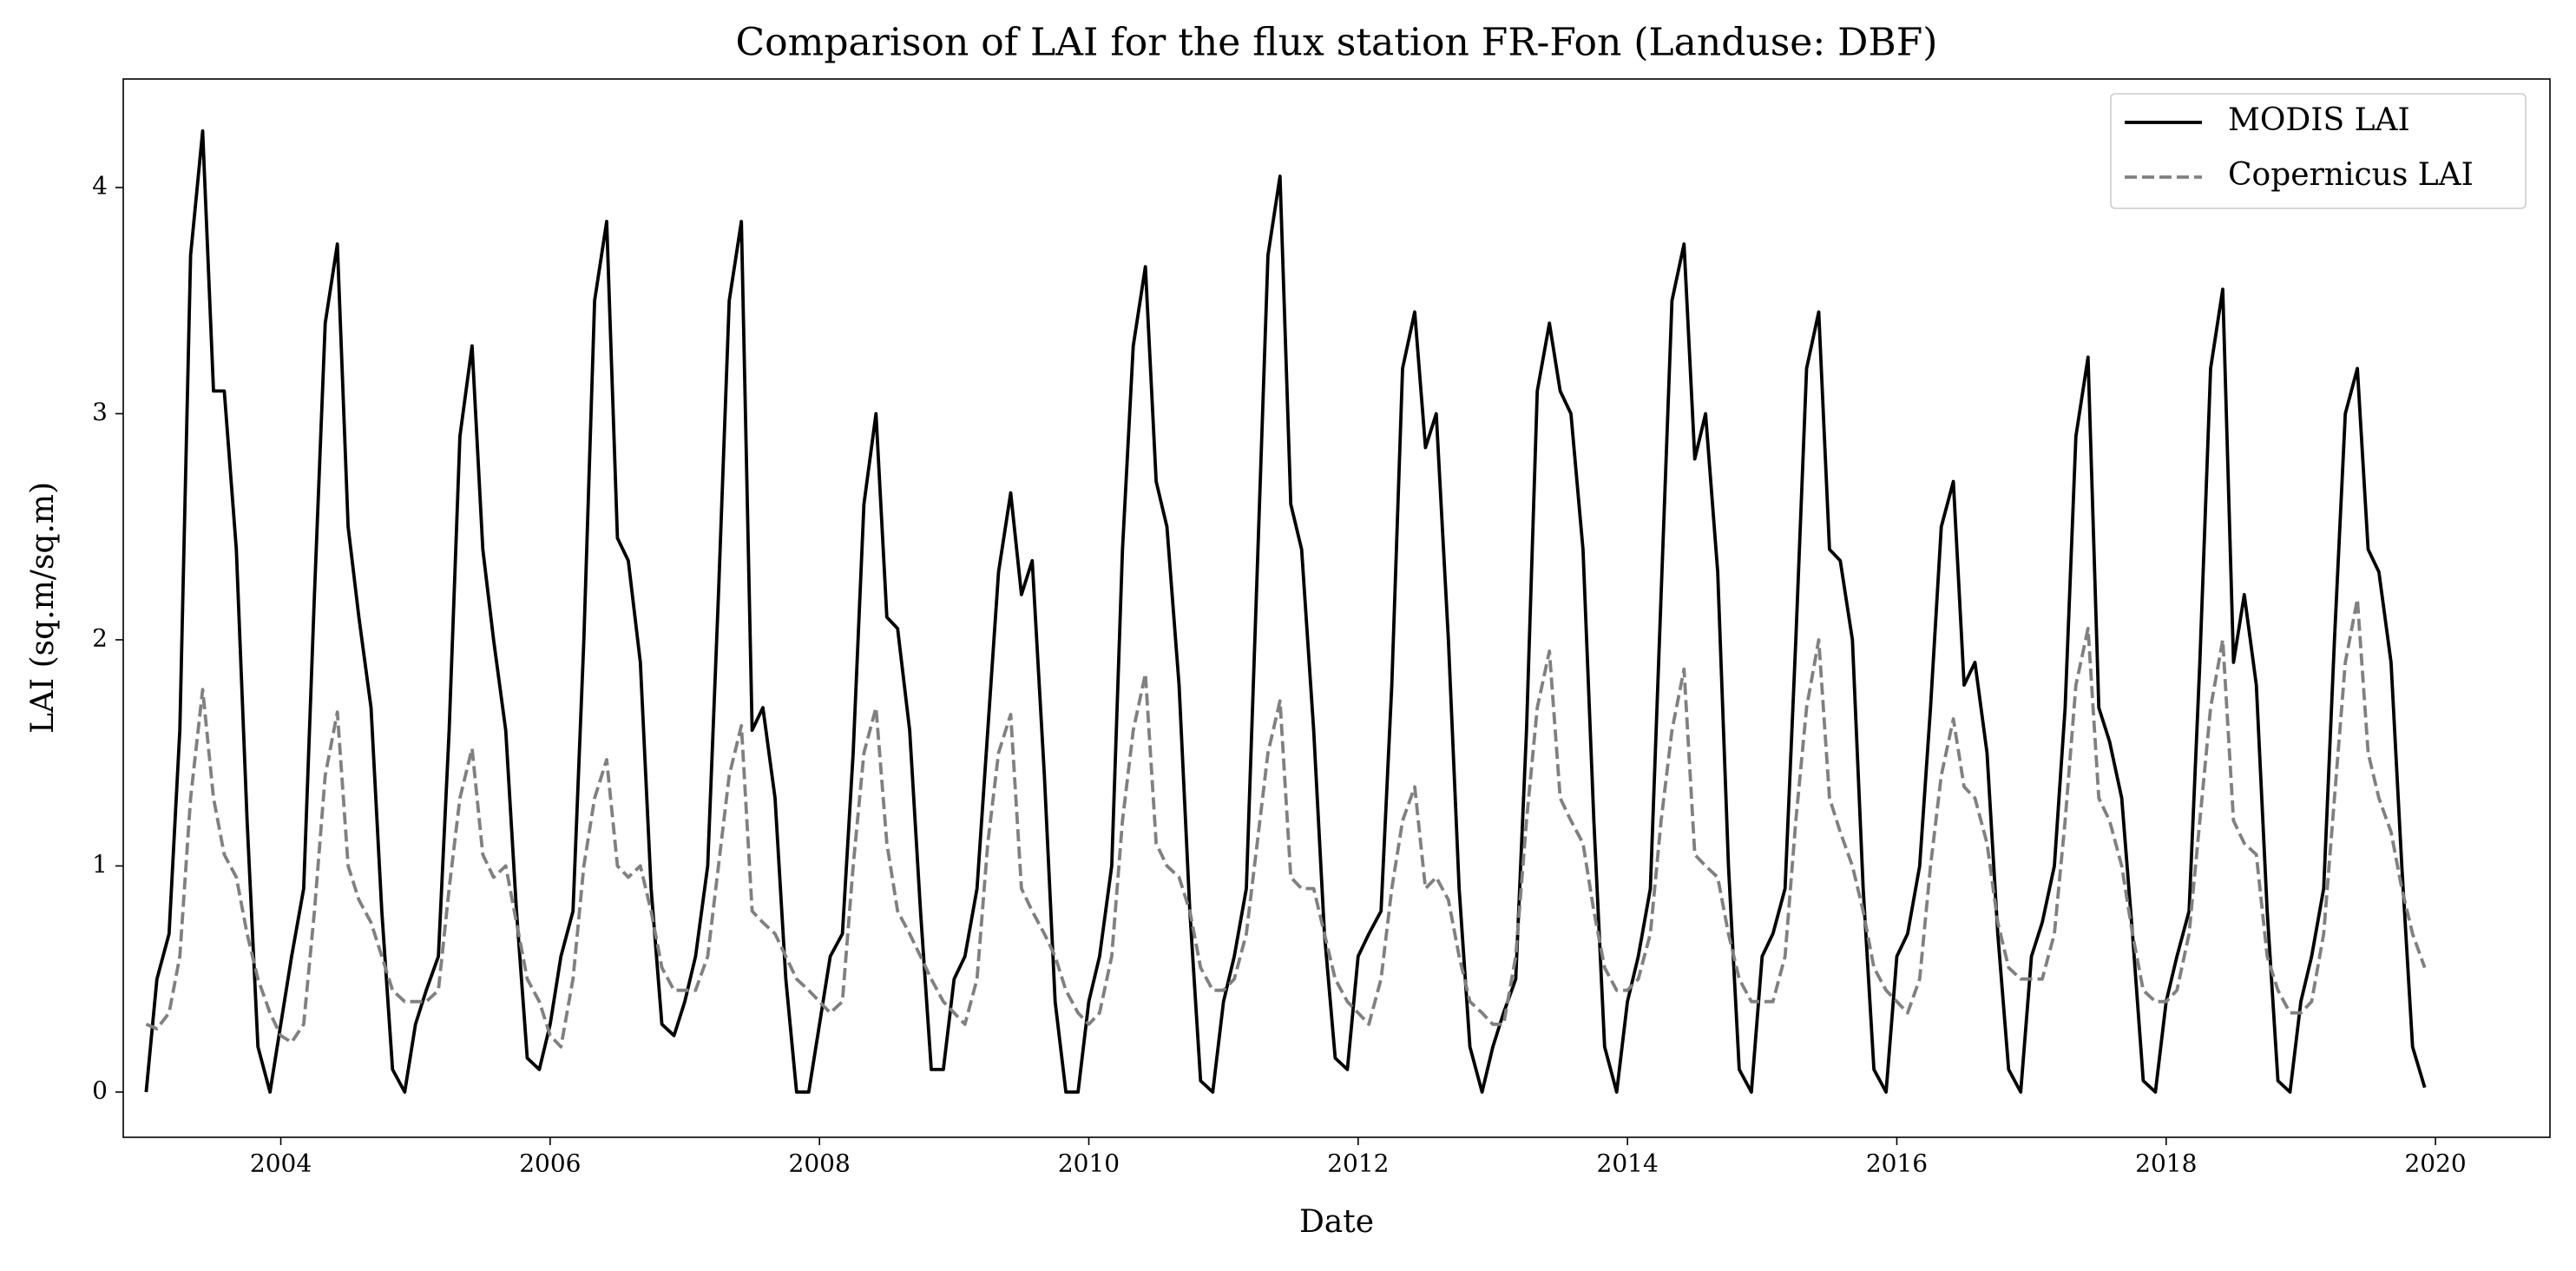 The image size is (2576, 1271). Describe the element at coordinates (820, 1164) in the screenshot. I see `x-tick-label: 2008` at that location.